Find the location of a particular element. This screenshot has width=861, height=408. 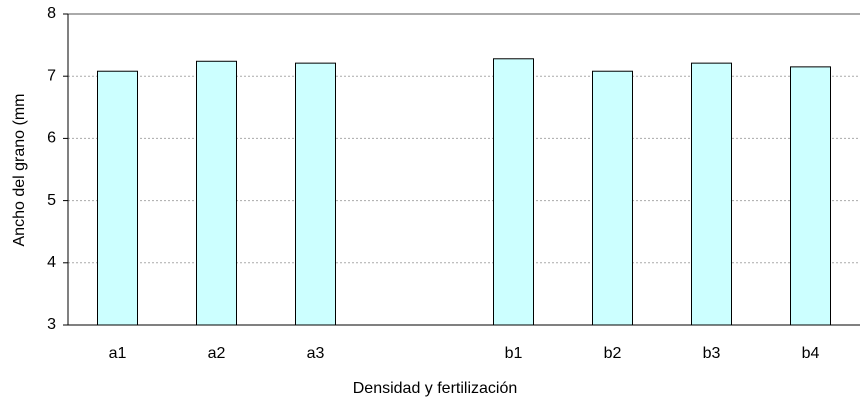

x-tick-label: b4 is located at coordinates (811, 353).